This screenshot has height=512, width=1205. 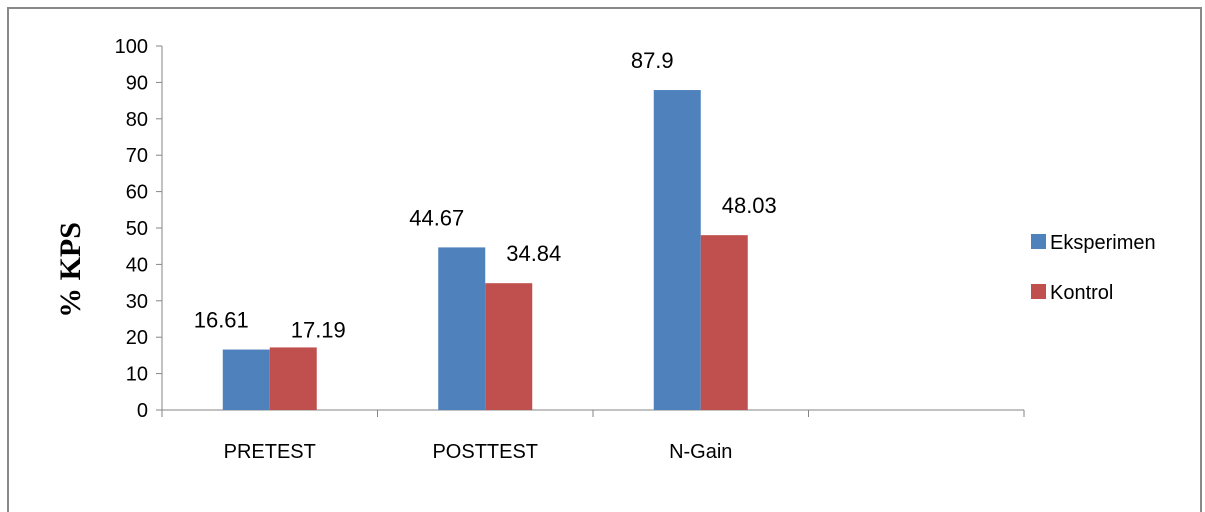 What do you see at coordinates (137, 83) in the screenshot?
I see `y-tick-label: 90` at bounding box center [137, 83].